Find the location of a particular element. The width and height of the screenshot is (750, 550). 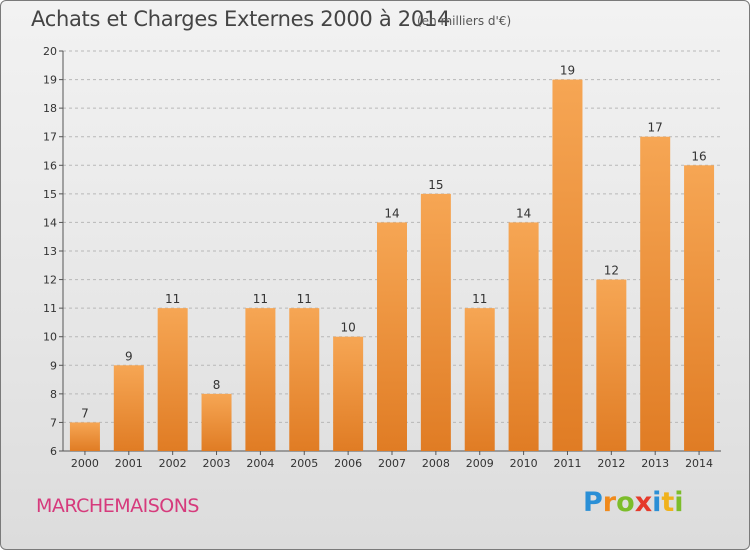

x-tick-label: 2008 is located at coordinates (436, 463).